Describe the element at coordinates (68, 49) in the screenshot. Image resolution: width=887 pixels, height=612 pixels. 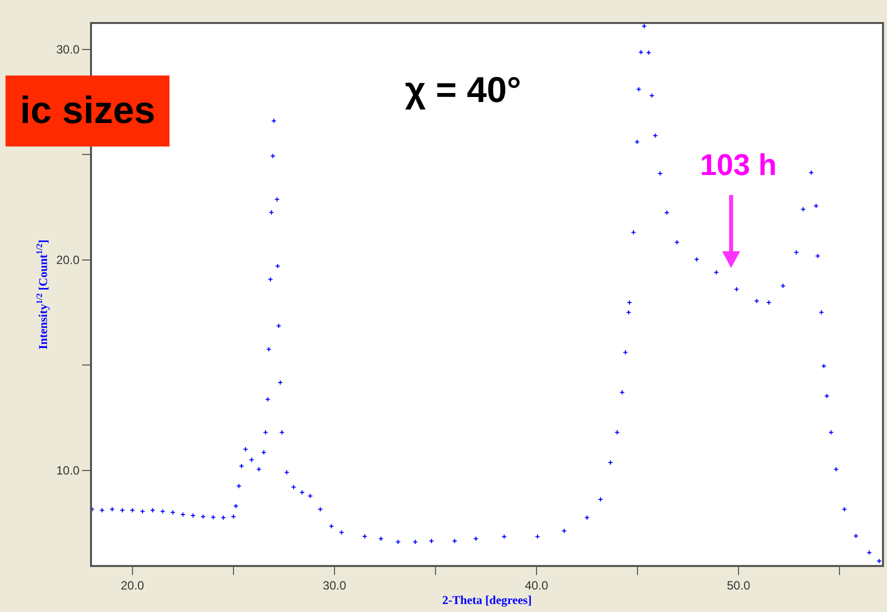
I see `y-tick-label: 30.0` at that location.